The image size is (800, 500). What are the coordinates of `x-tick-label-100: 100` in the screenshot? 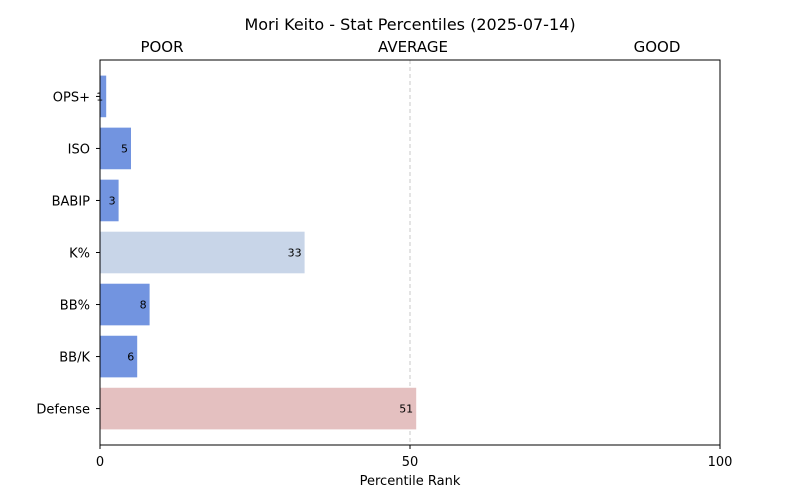 It's located at (720, 462).